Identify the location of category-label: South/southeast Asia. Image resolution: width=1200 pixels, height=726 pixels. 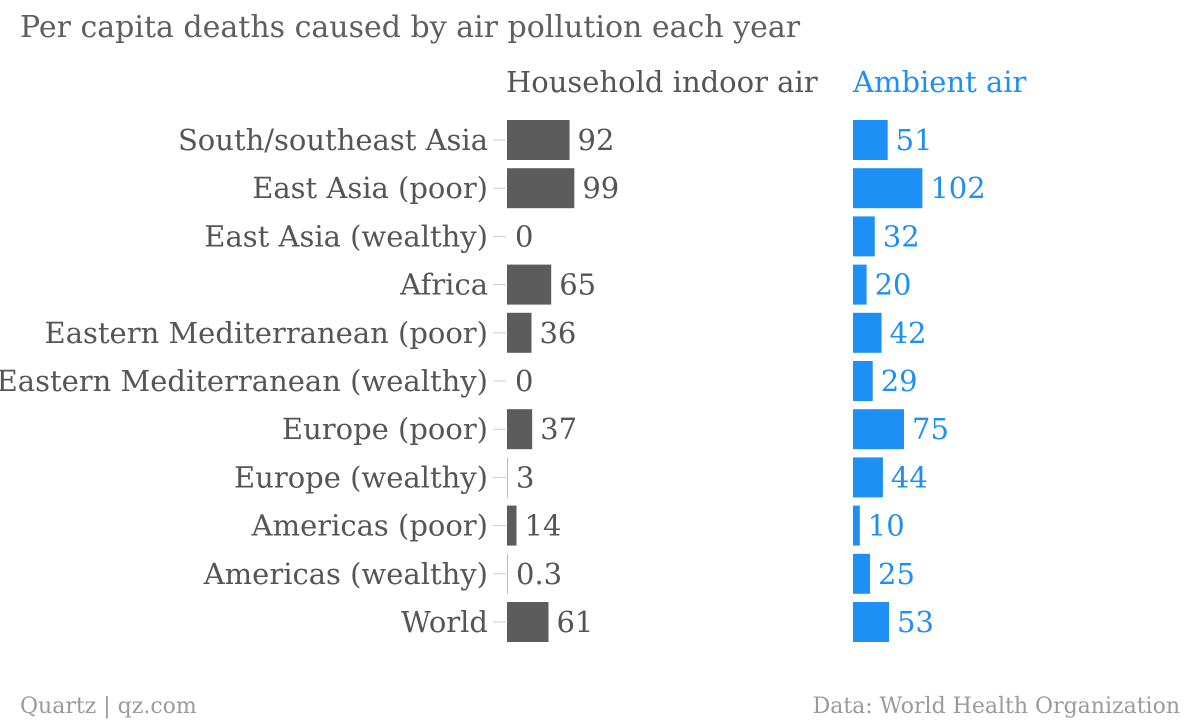
(333, 140).